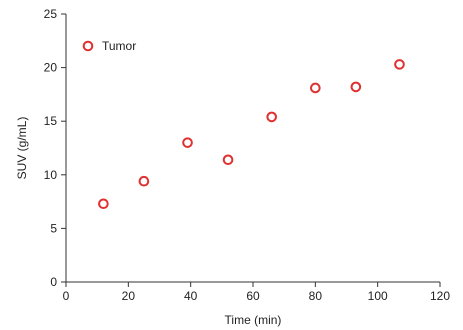 Image resolution: width=463 pixels, height=330 pixels. What do you see at coordinates (51, 175) in the screenshot?
I see `y-tick-label: 10` at bounding box center [51, 175].